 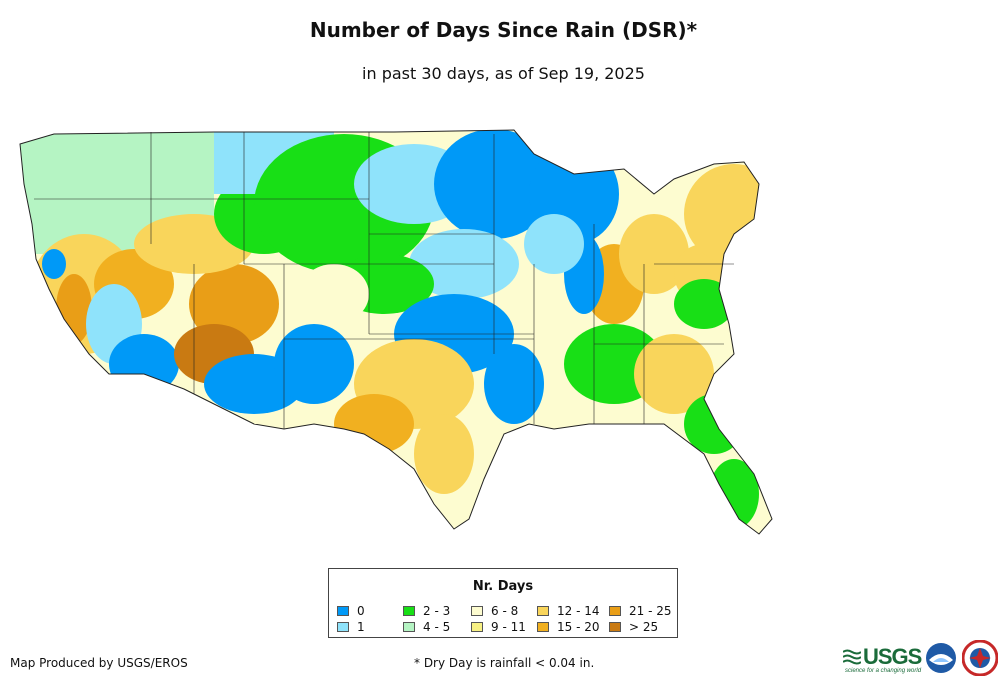 What do you see at coordinates (892, 656) in the screenshot?
I see `usgs-logo-text: USGS` at bounding box center [892, 656].